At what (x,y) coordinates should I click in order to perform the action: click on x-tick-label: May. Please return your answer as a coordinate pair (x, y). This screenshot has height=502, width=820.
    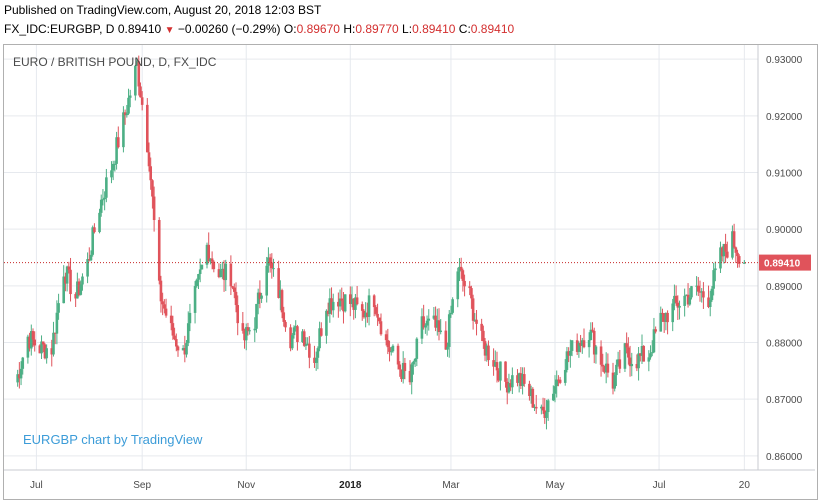
    Looking at the image, I should click on (555, 485).